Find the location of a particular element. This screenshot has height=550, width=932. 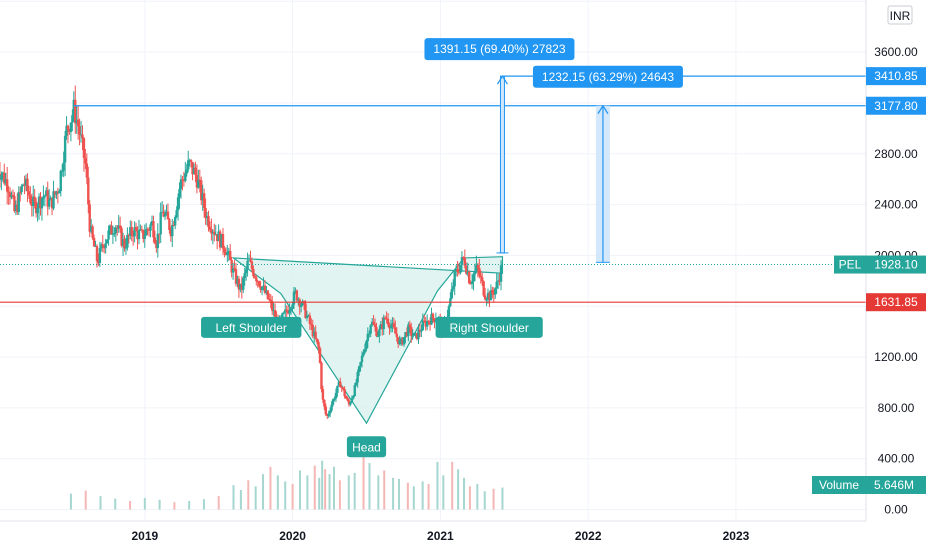

pattern-labels: Left Shoulder Head Right Shoulder is located at coordinates (372, 387).